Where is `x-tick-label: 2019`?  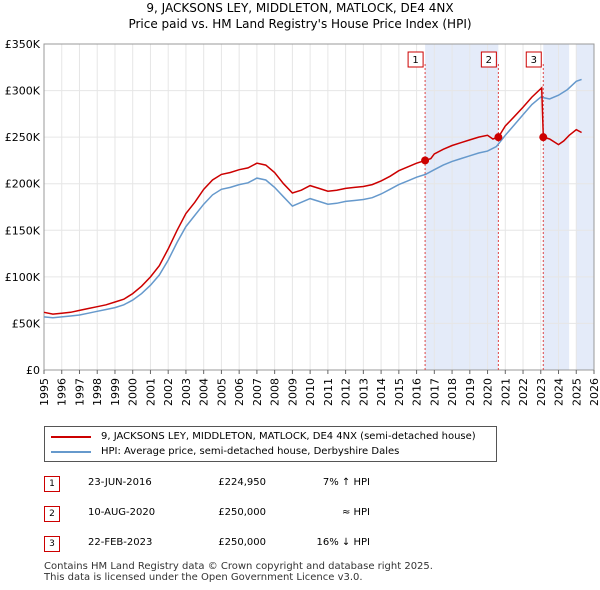 x-tick-label: 2019 is located at coordinates (470, 392).